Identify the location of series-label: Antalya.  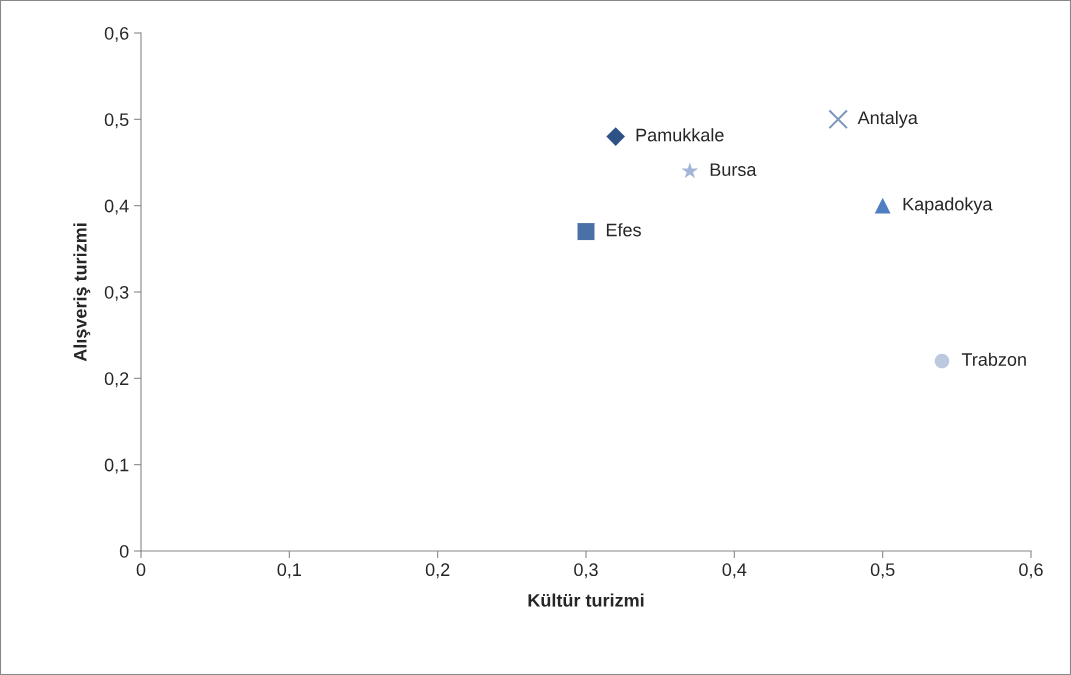
(887, 119).